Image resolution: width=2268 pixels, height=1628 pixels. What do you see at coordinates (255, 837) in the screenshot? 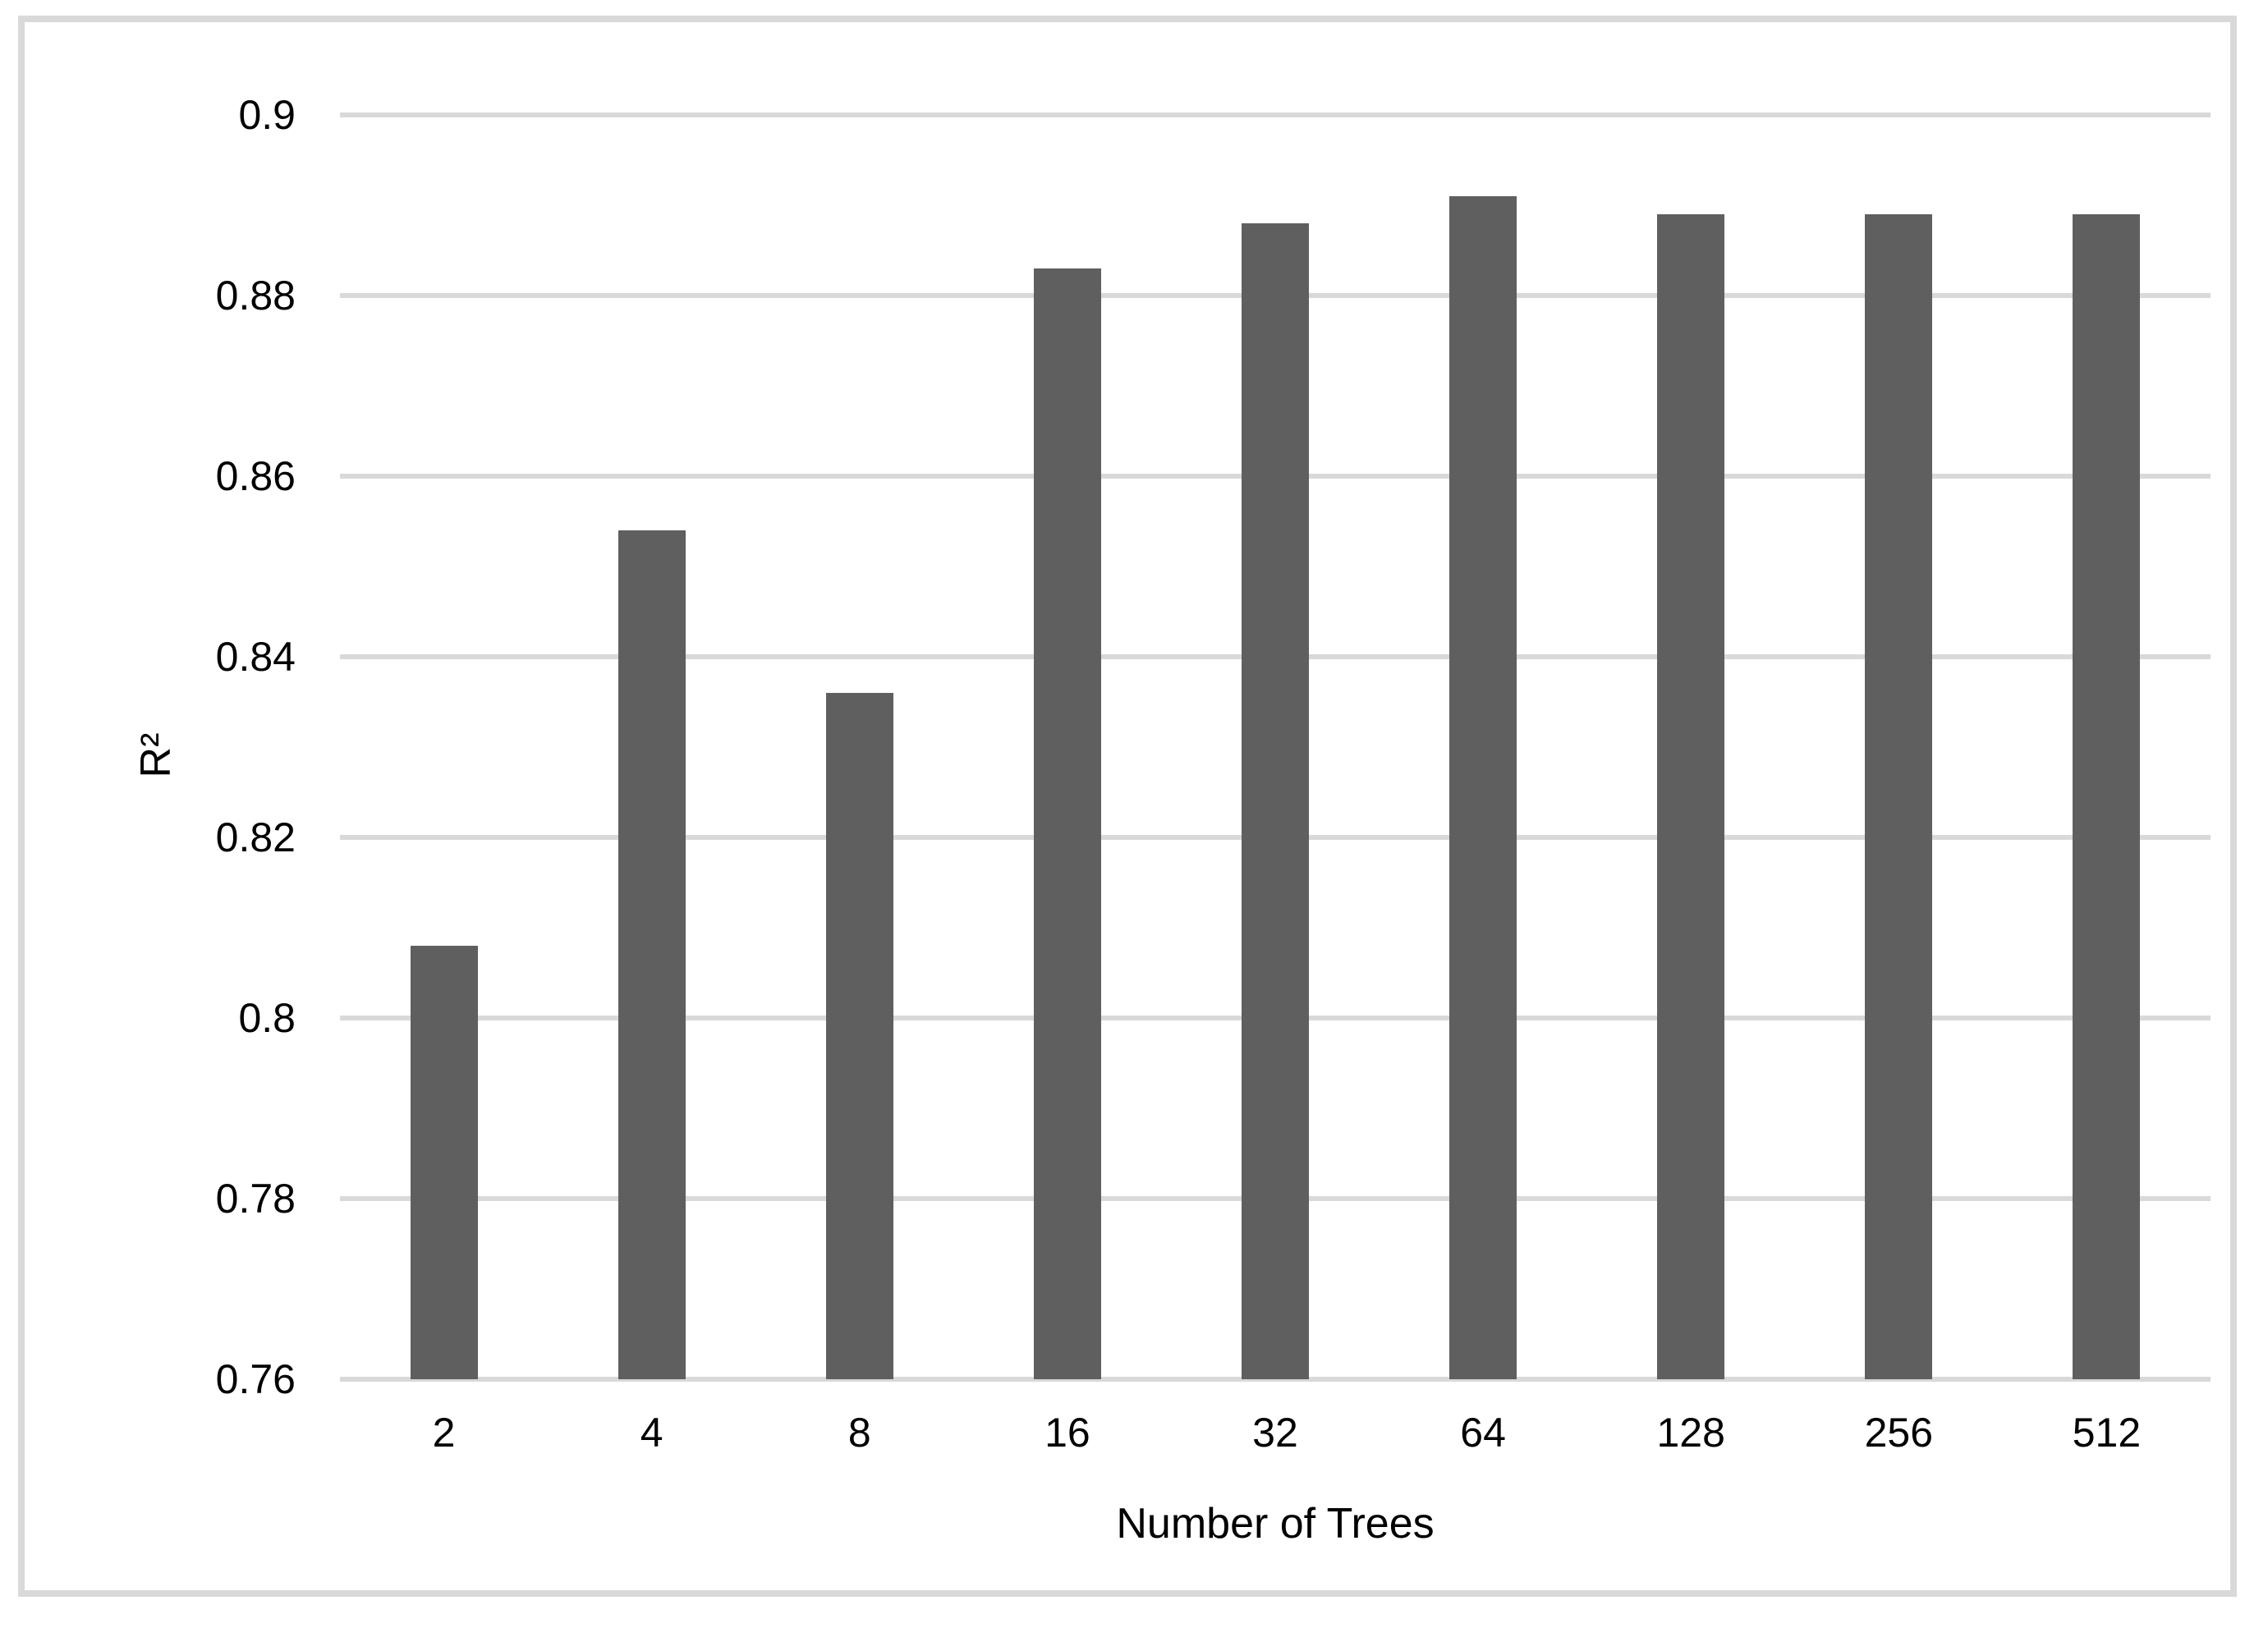
I see `y-tick-label: 0.82` at bounding box center [255, 837].